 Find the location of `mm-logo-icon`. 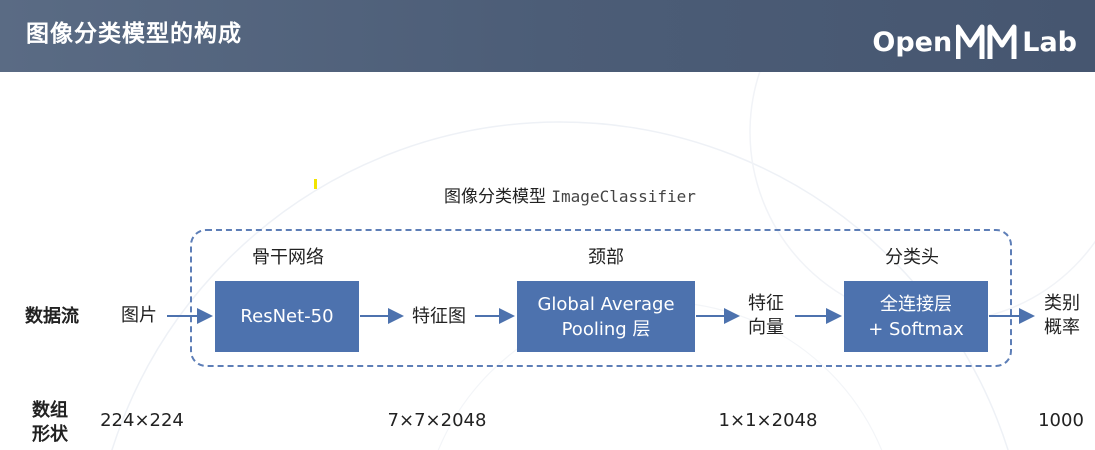

mm-logo-icon is located at coordinates (986, 41).